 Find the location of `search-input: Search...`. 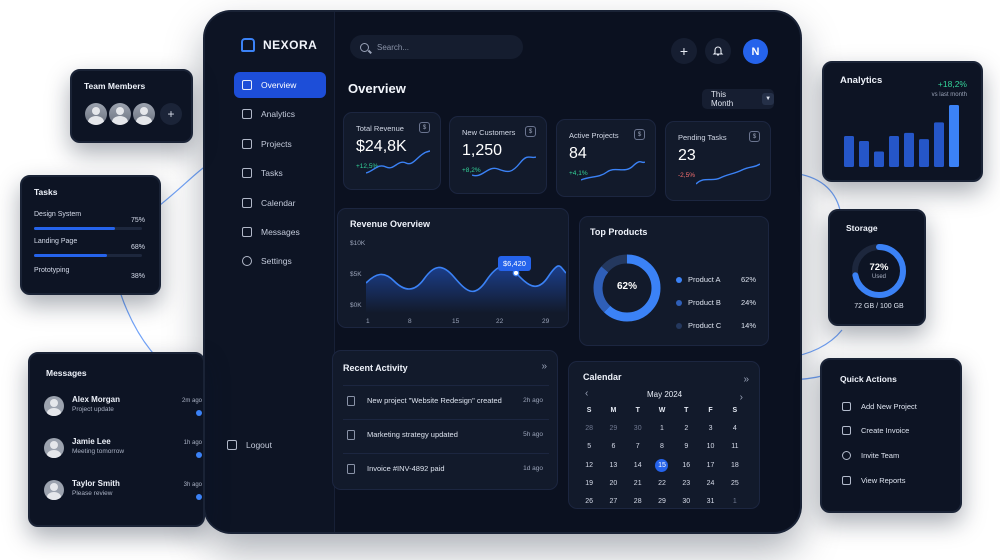

search-input: Search... is located at coordinates (436, 47).